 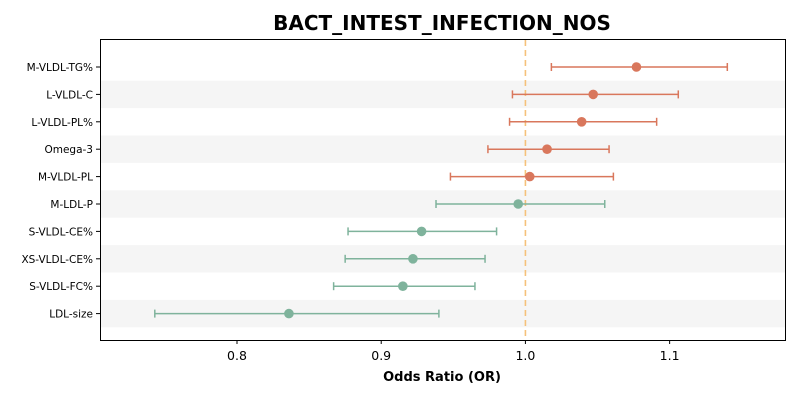 What do you see at coordinates (237, 355) in the screenshot?
I see `x-tick-label: 0.8` at bounding box center [237, 355].